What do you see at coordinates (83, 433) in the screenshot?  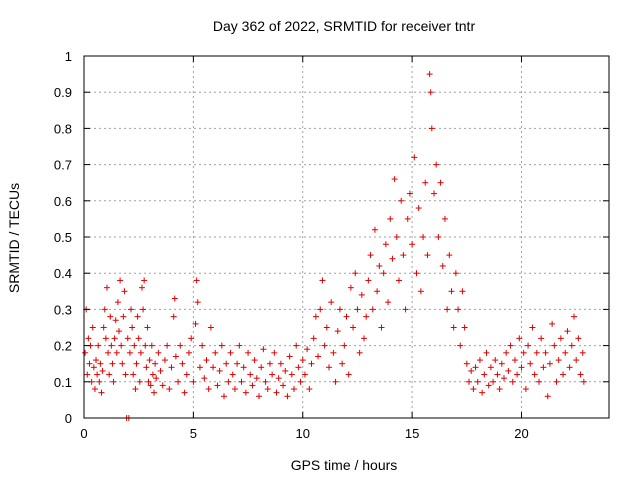 I see `x-tick-label: 0` at bounding box center [83, 433].